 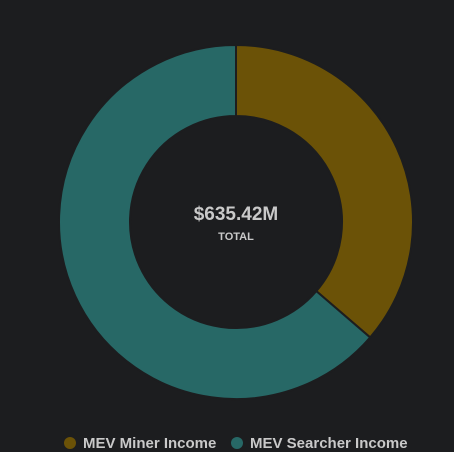 I want to click on legend: MEV Miner Income MEV Searcher Income, so click(x=236, y=443).